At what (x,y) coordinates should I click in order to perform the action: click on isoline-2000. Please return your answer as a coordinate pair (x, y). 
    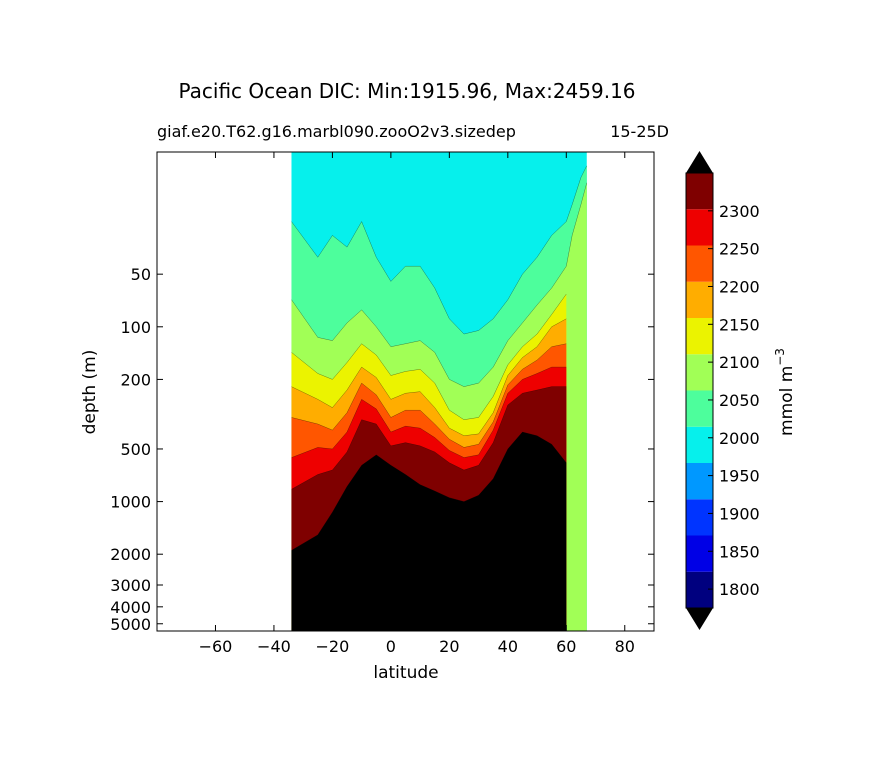
    Looking at the image, I should click on (439, 250).